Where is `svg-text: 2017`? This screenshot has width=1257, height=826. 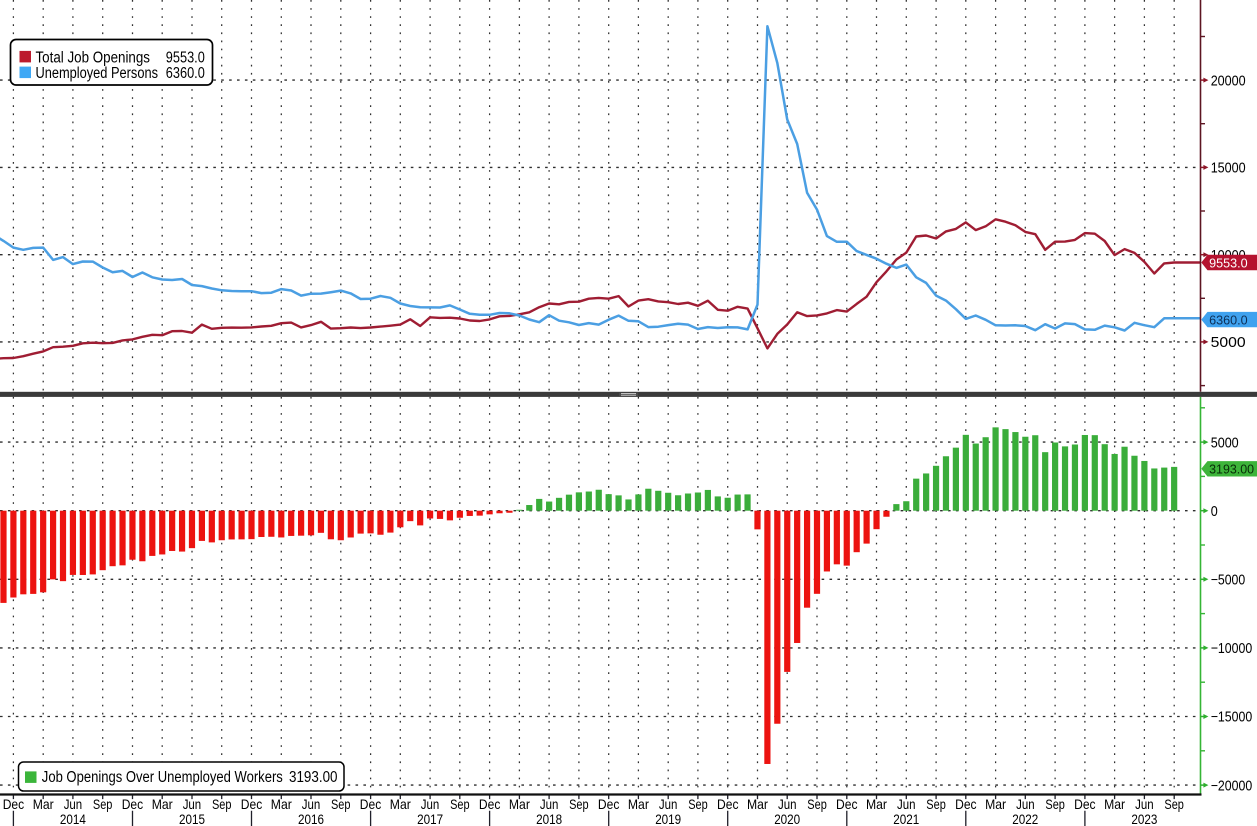
svg-text: 2017 is located at coordinates (430, 819).